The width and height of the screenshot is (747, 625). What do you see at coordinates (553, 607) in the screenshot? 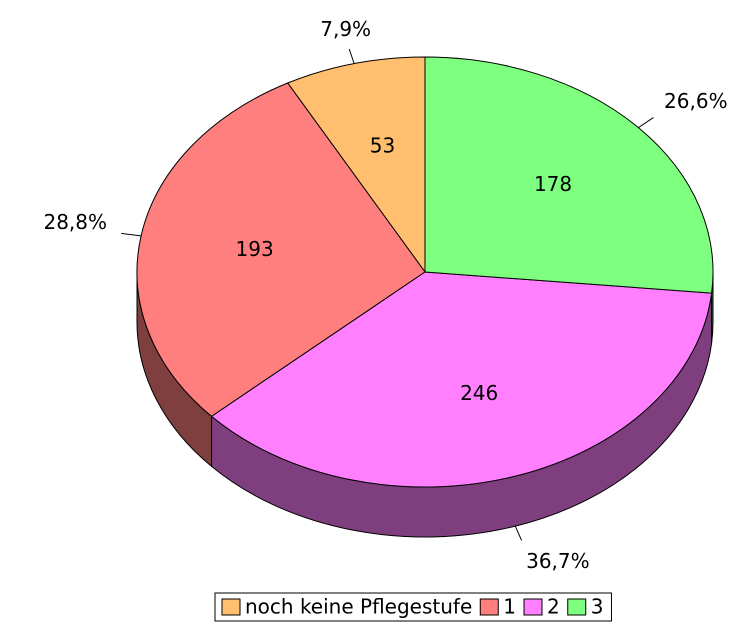
I see `legend-label: 2` at bounding box center [553, 607].